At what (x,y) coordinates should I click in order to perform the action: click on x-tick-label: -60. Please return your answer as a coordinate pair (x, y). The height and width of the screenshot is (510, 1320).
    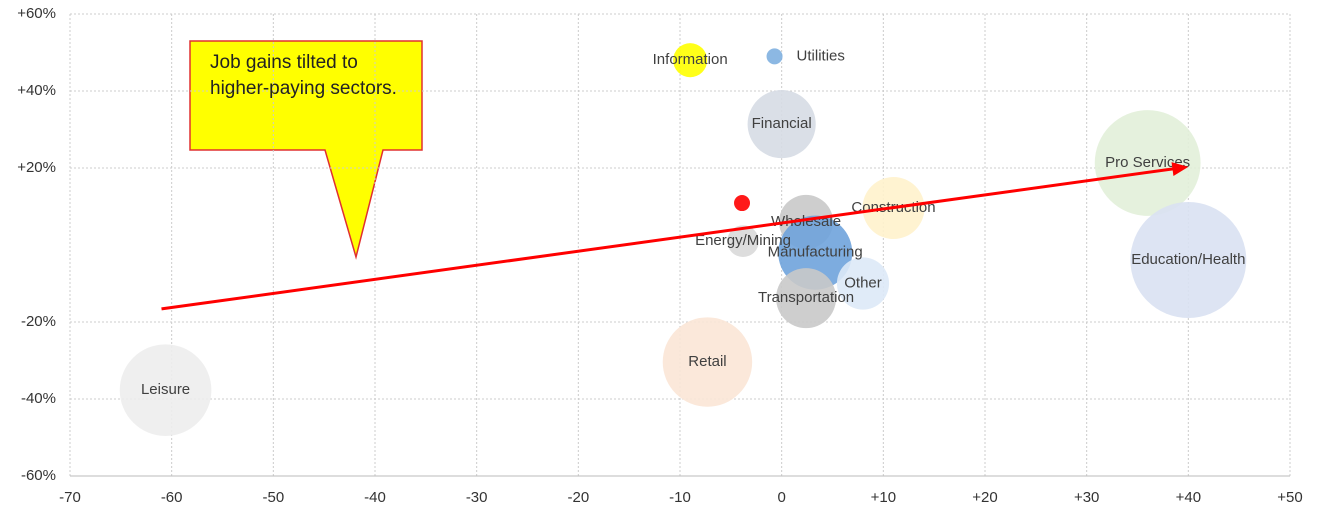
    Looking at the image, I should click on (172, 497).